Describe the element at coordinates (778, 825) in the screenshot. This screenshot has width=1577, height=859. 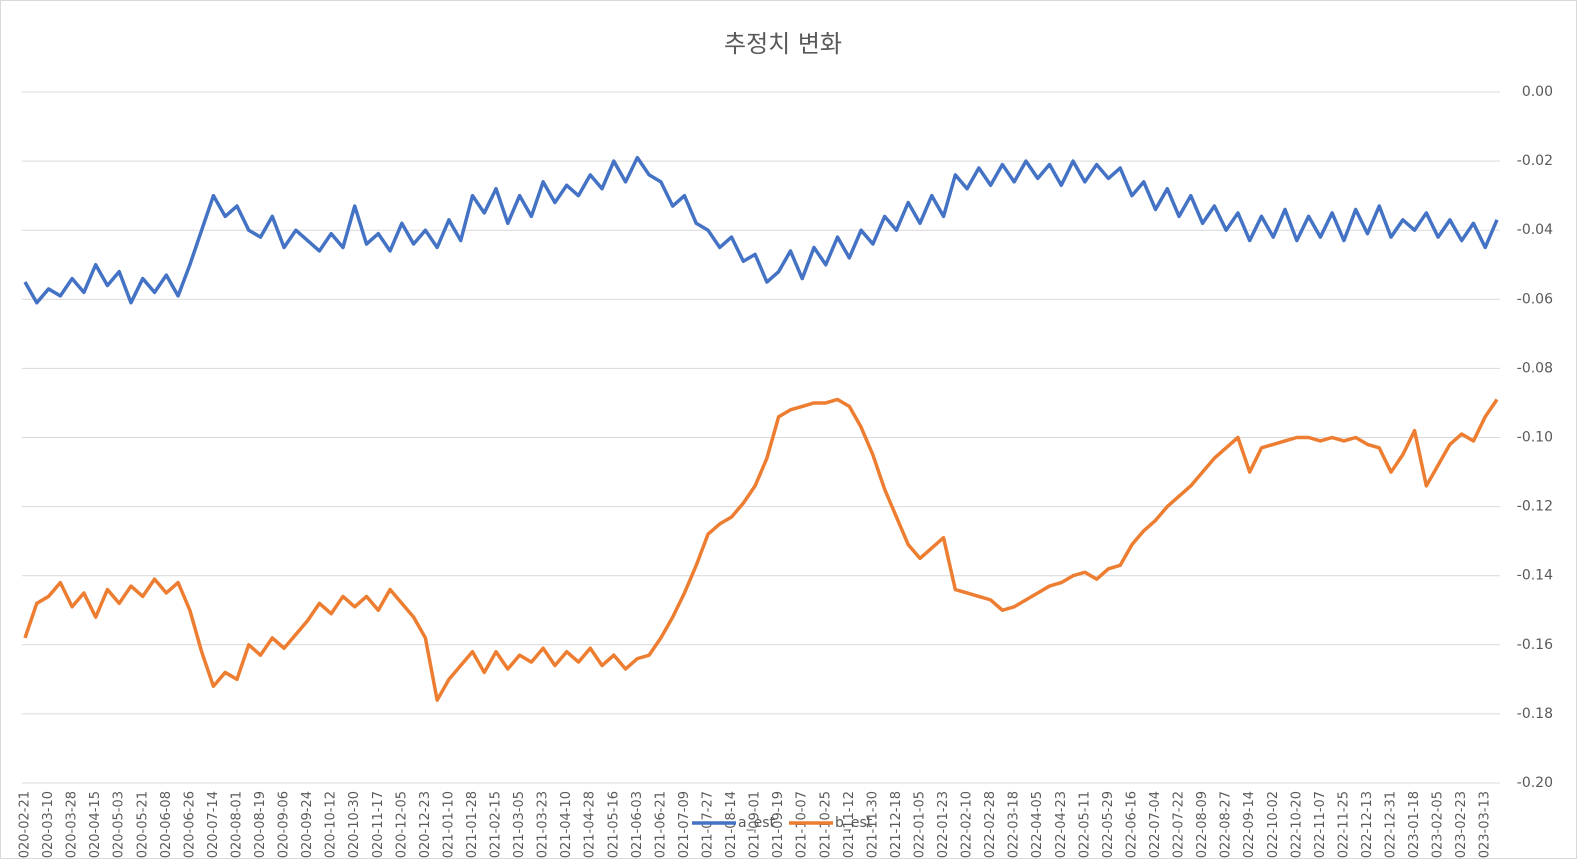
I see `x-tick-label: 2021-09-19` at that location.